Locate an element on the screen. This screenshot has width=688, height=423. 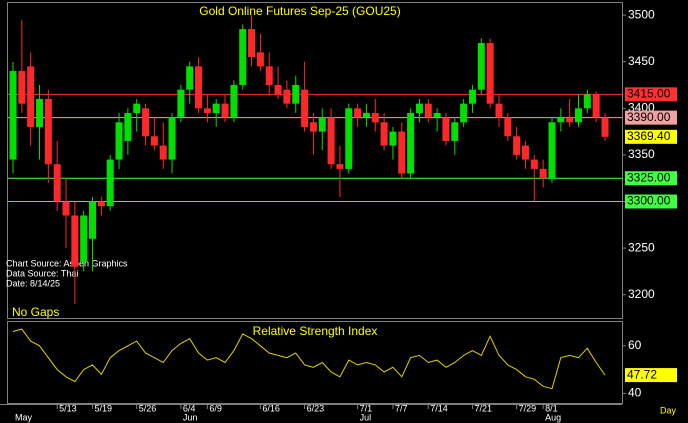
level-label: 3390.00 is located at coordinates (649, 117).